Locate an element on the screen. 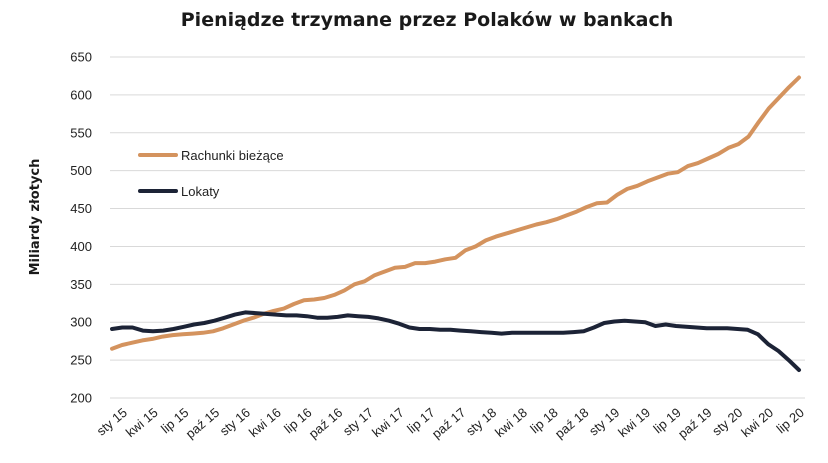  x-tick-label: paź 16 is located at coordinates (326, 423).